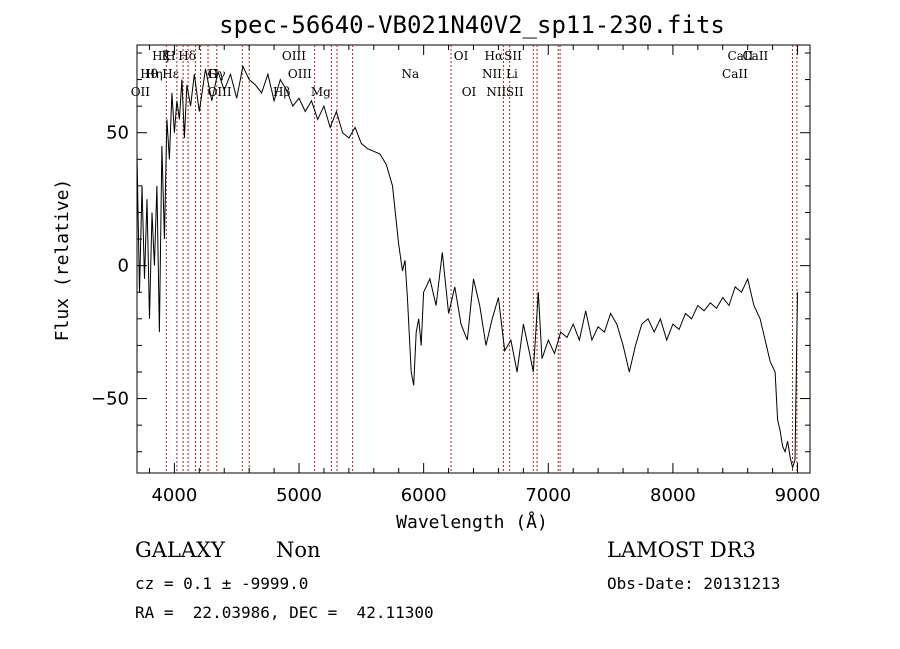  I want to click on coordinates-line: RA = 22.03986, DEC = 42.11300, so click(284, 612).